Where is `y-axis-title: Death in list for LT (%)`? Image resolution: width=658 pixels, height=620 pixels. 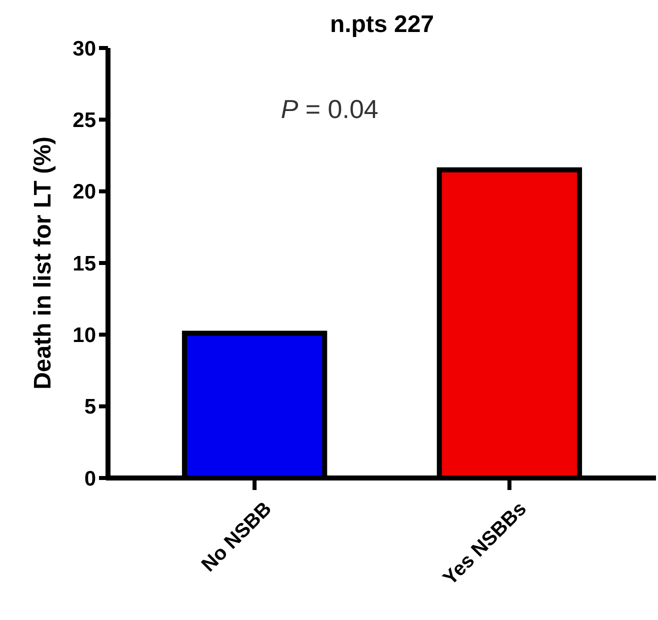
y-axis-title: Death in list for LT (%) is located at coordinates (42, 263).